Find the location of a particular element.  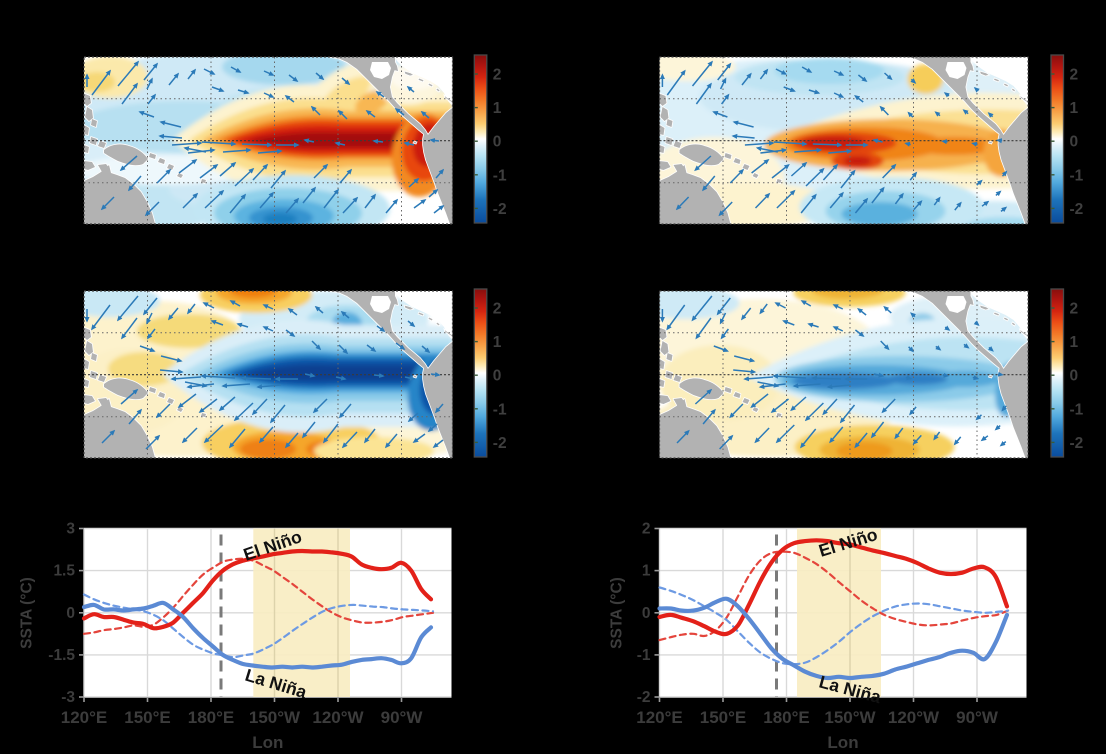

svg-text: -1.5 is located at coordinates (61, 655).